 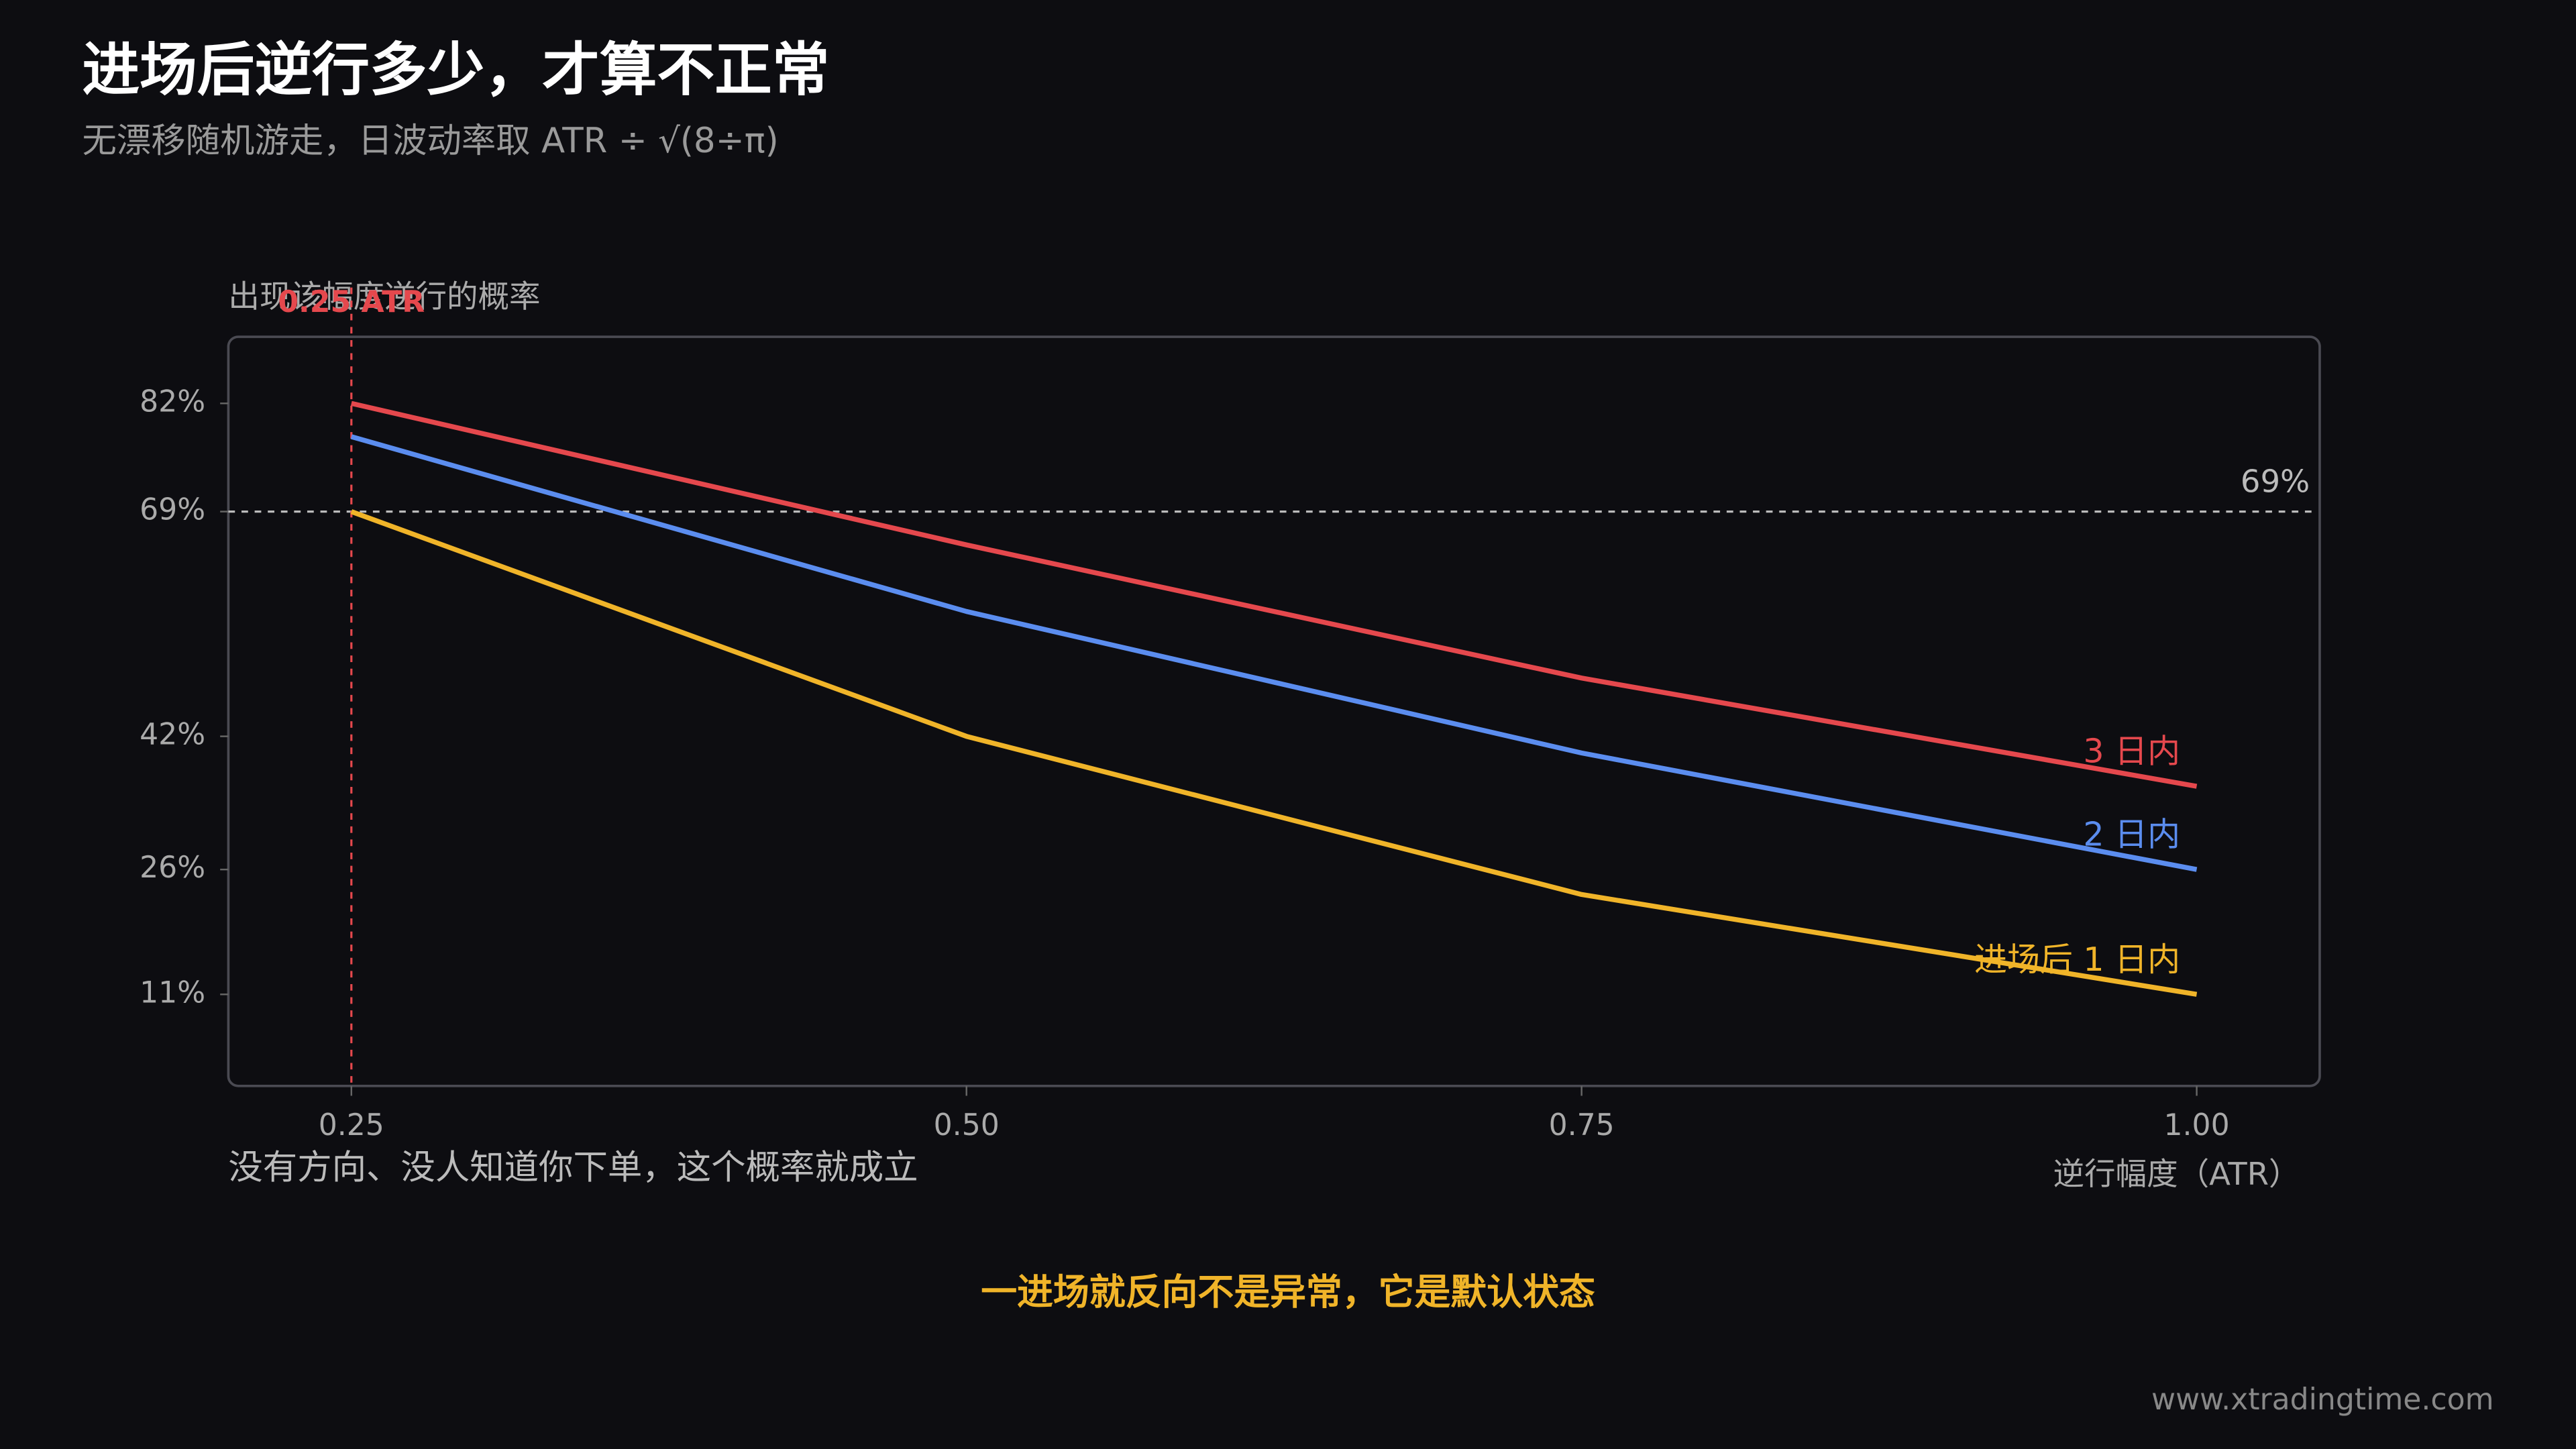 I want to click on y-tick-label: 82%, so click(x=172, y=401).